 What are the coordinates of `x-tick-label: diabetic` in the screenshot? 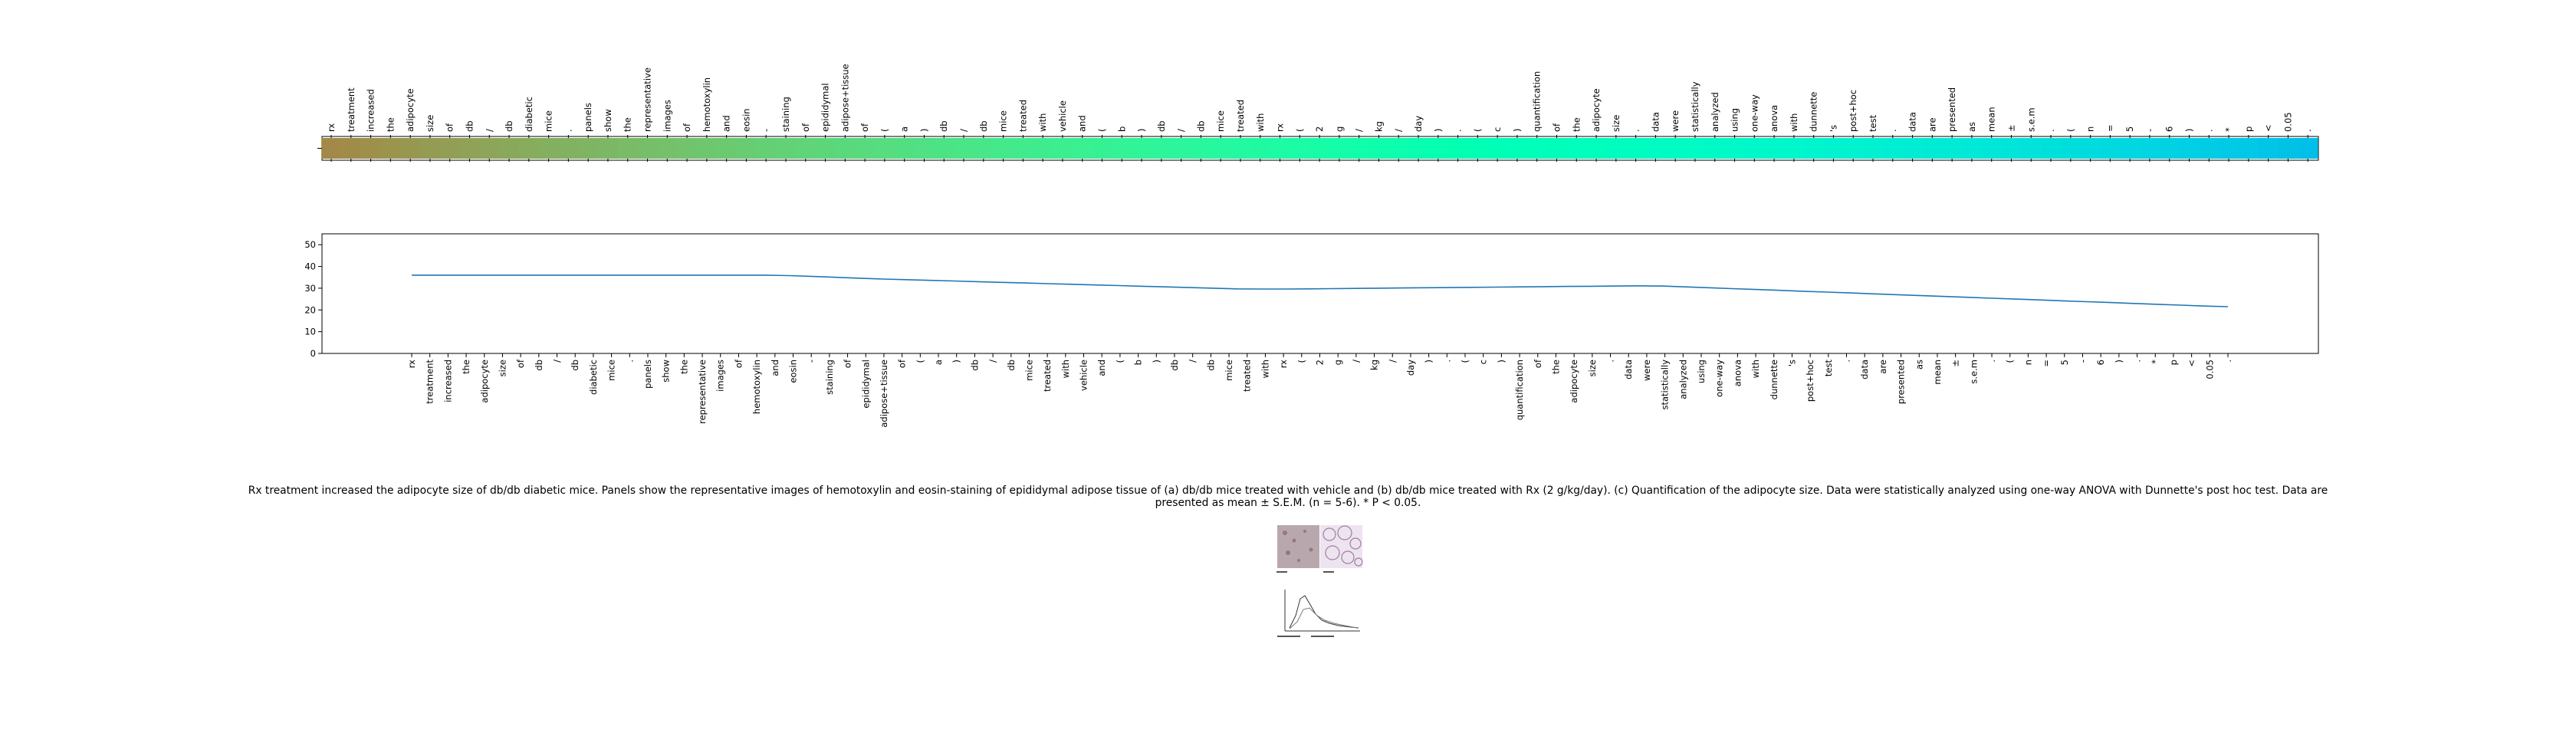 It's located at (594, 378).